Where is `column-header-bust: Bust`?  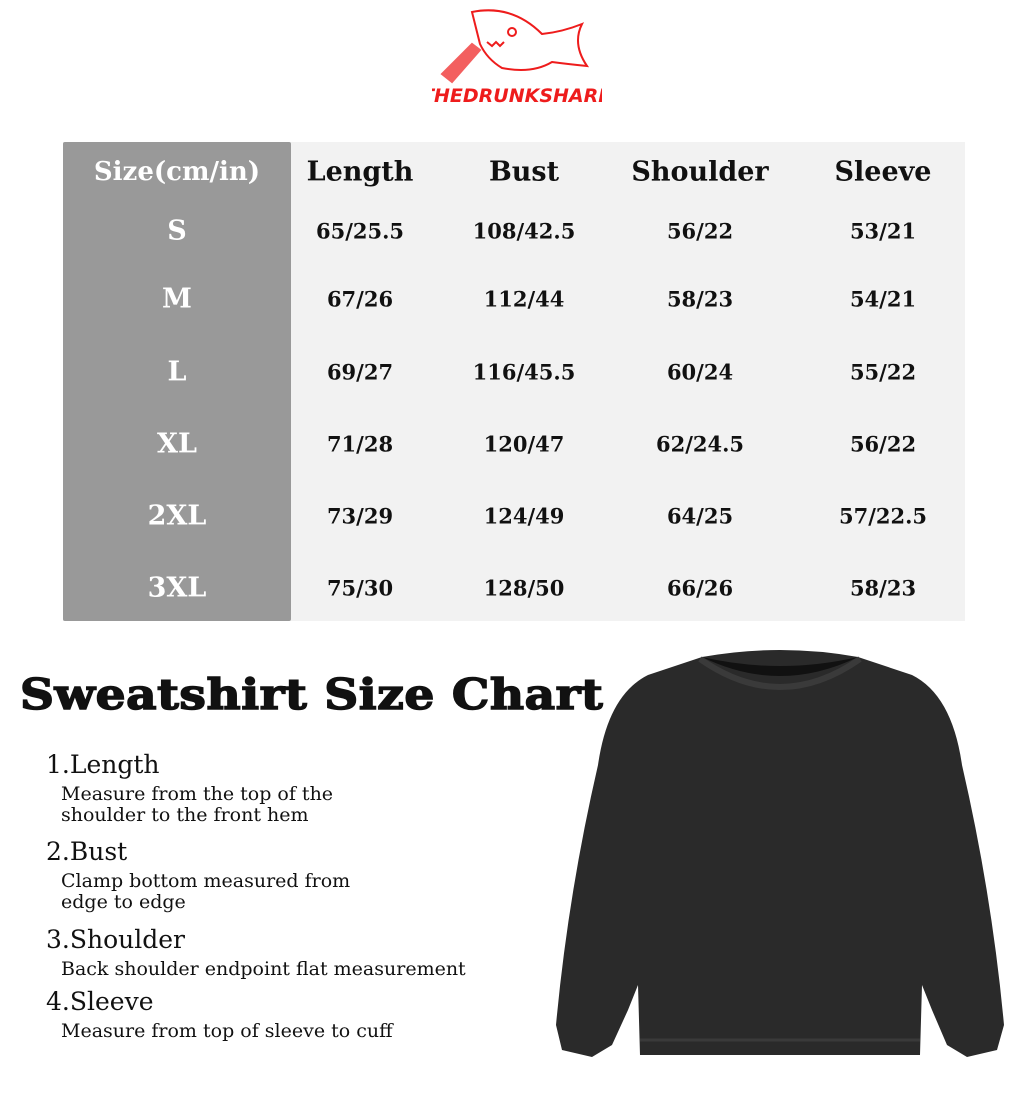
column-header-bust: Bust is located at coordinates (524, 172).